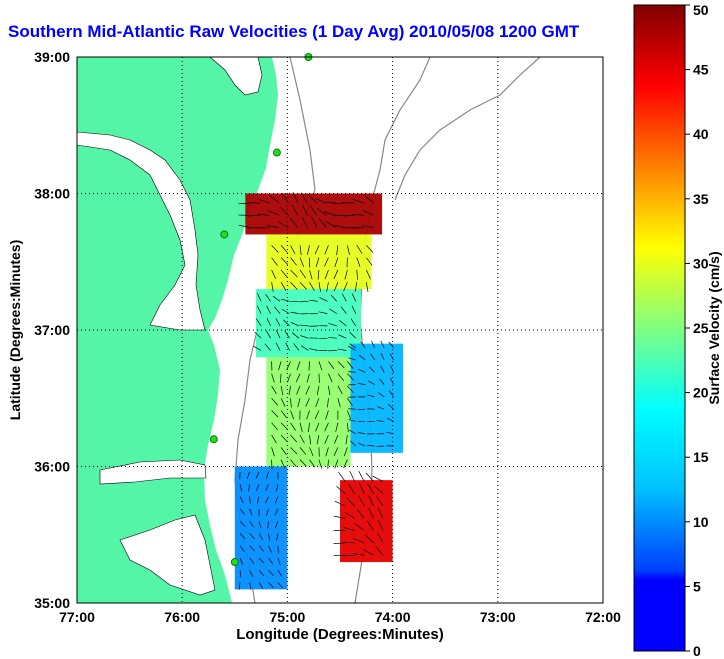  What do you see at coordinates (236, 76) in the screenshot?
I see `delaware-bay` at bounding box center [236, 76].